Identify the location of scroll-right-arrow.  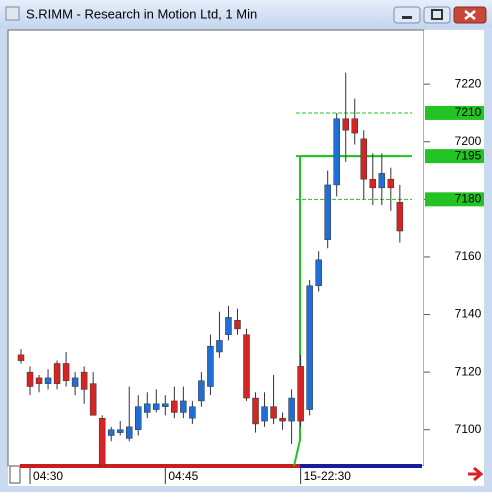
(476, 474).